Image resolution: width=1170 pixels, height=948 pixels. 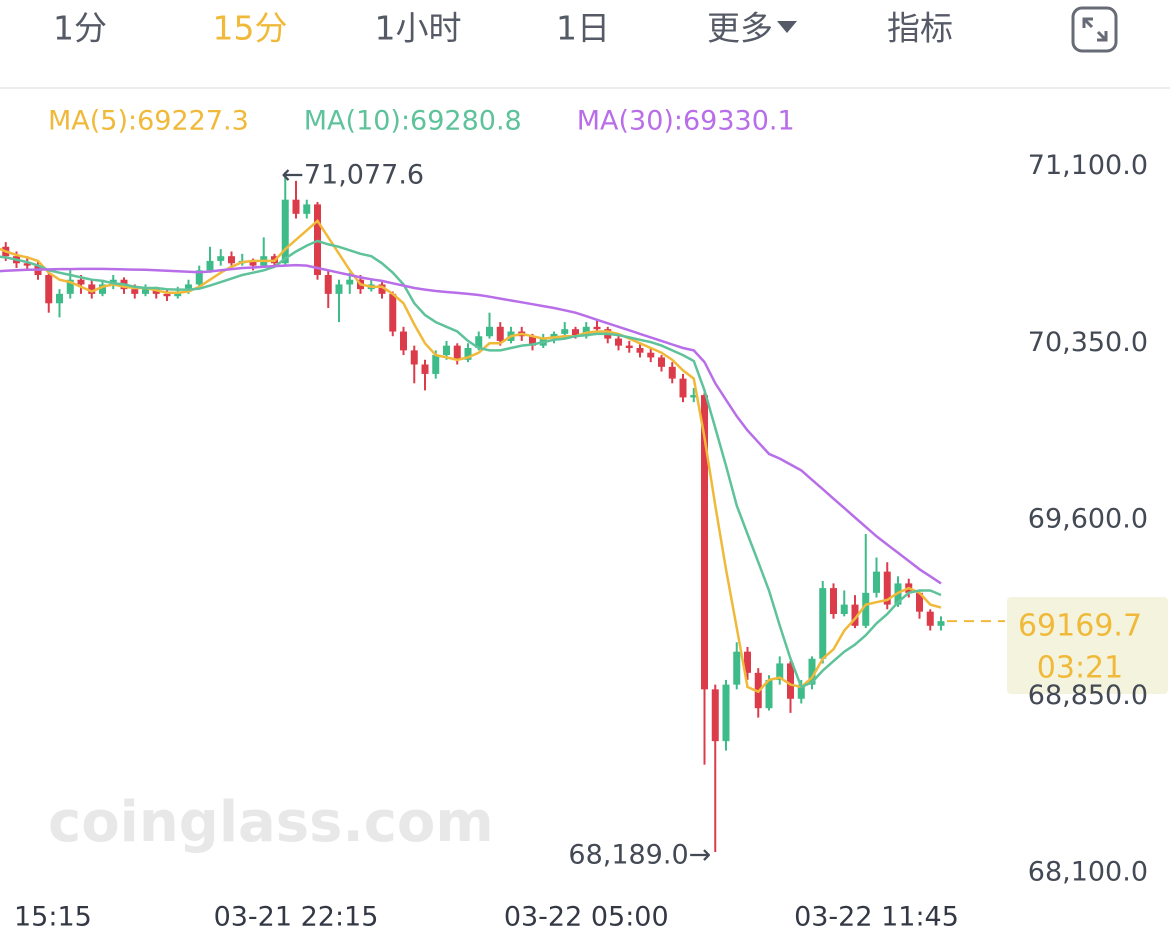 What do you see at coordinates (271, 822) in the screenshot?
I see `watermark: coinglass.com` at bounding box center [271, 822].